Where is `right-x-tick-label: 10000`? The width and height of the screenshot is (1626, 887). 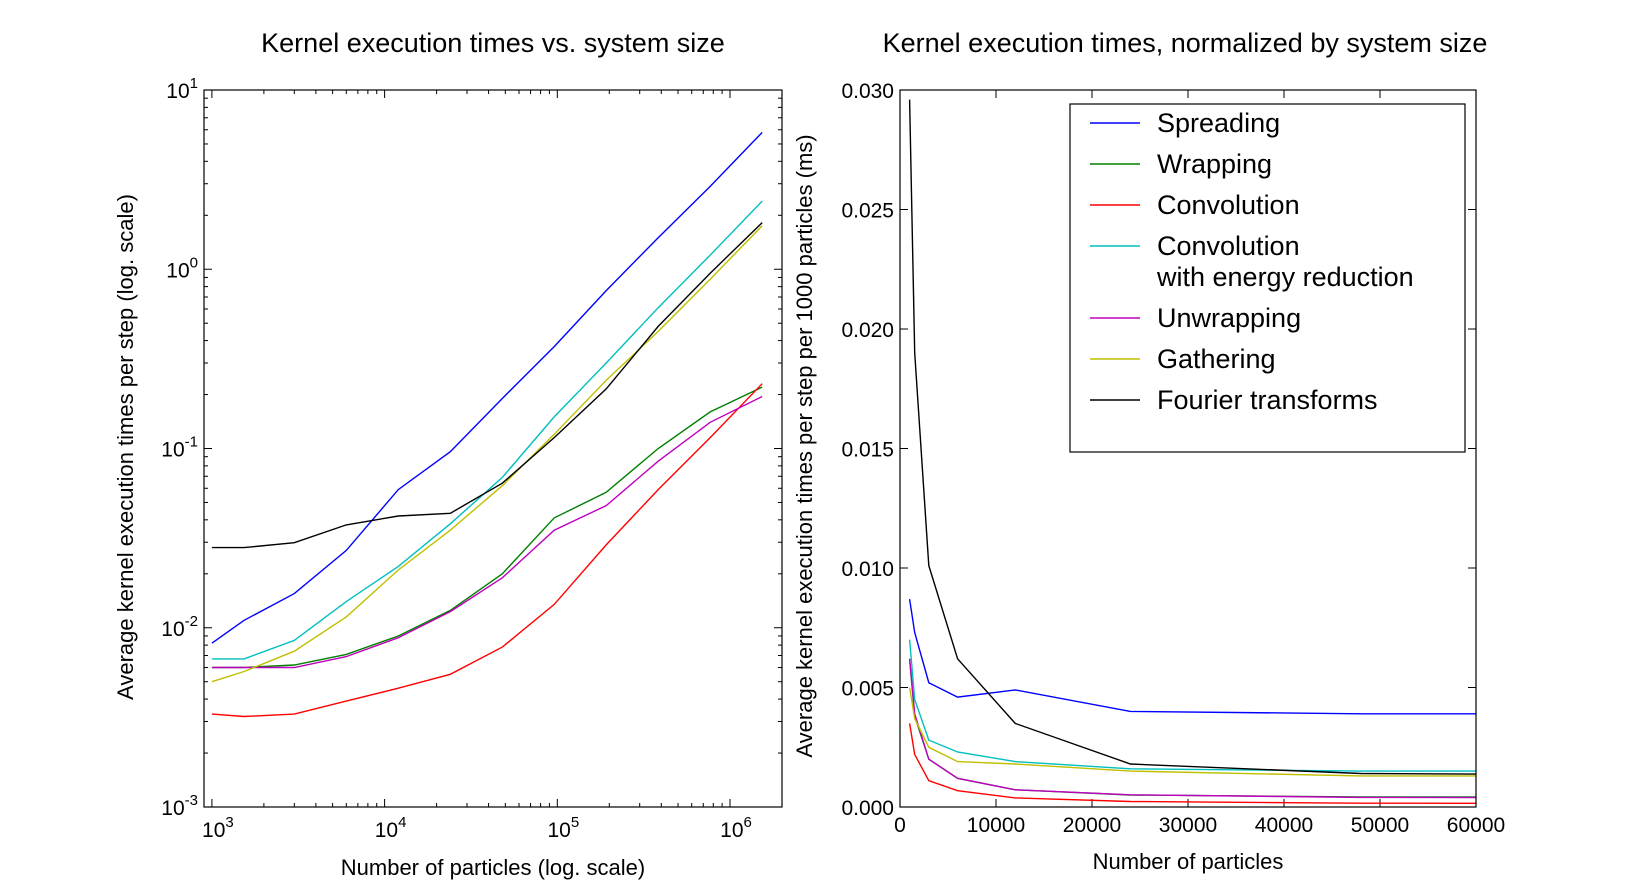 right-x-tick-label: 10000 is located at coordinates (996, 825).